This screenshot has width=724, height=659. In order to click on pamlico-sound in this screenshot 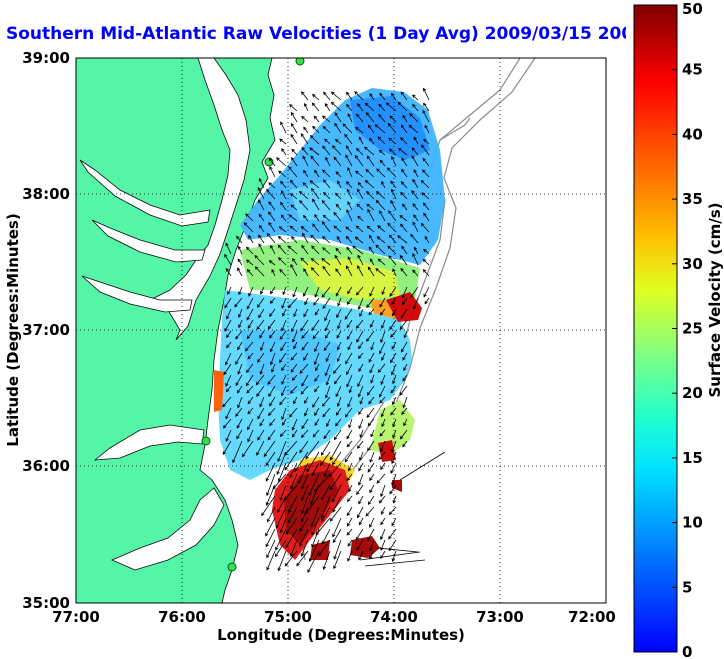, I will do `click(167, 529)`.